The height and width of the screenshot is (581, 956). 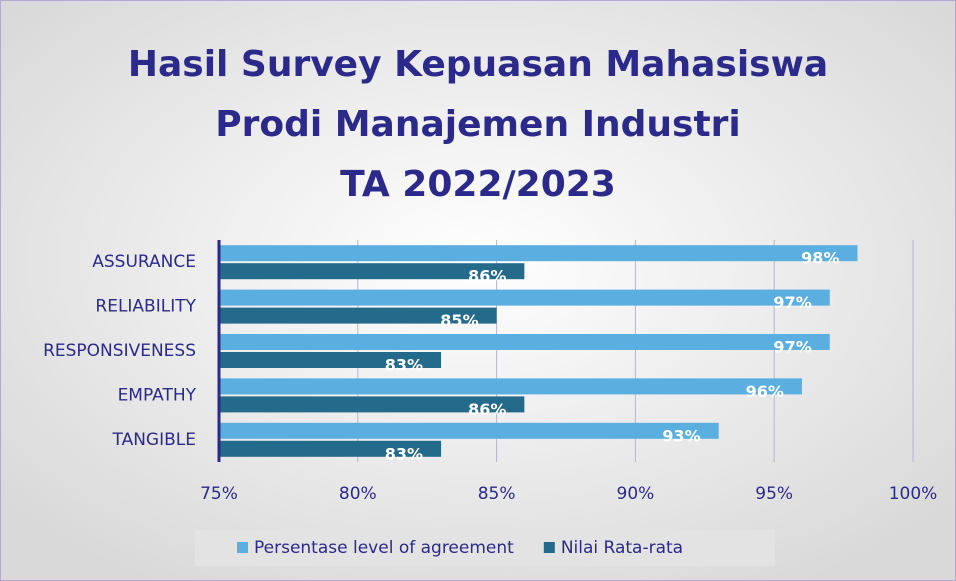 What do you see at coordinates (478, 184) in the screenshot?
I see `chart-title: TA 2022/2023` at bounding box center [478, 184].